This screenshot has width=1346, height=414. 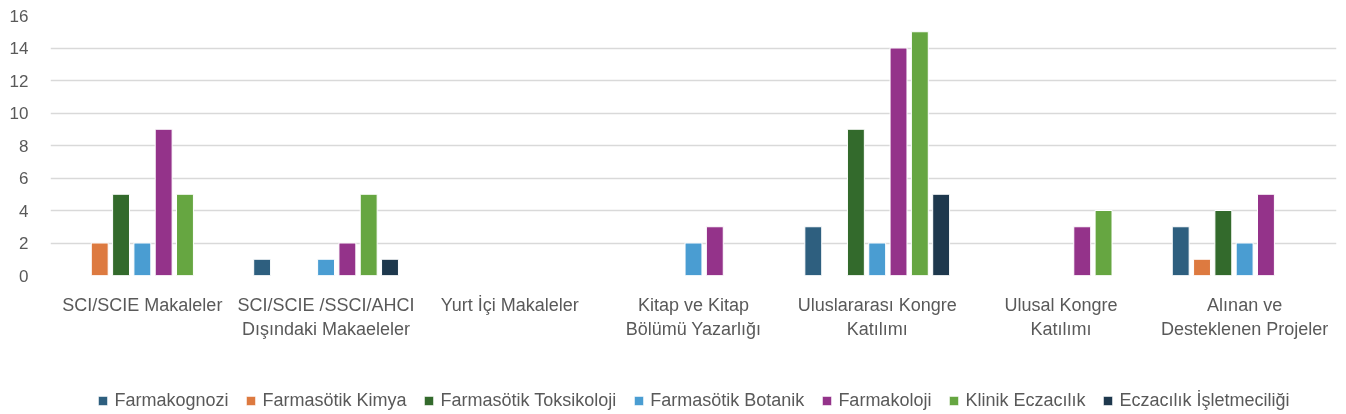 What do you see at coordinates (19, 81) in the screenshot?
I see `y-tick-label: 12` at bounding box center [19, 81].